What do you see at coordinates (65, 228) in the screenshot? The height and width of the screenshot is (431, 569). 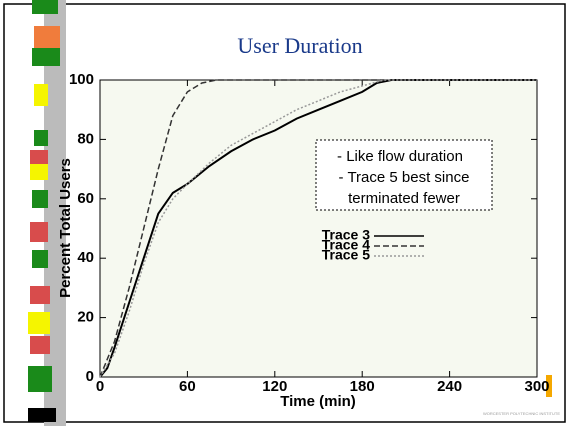 I see `y-axis-label: Percent Total Users` at bounding box center [65, 228].